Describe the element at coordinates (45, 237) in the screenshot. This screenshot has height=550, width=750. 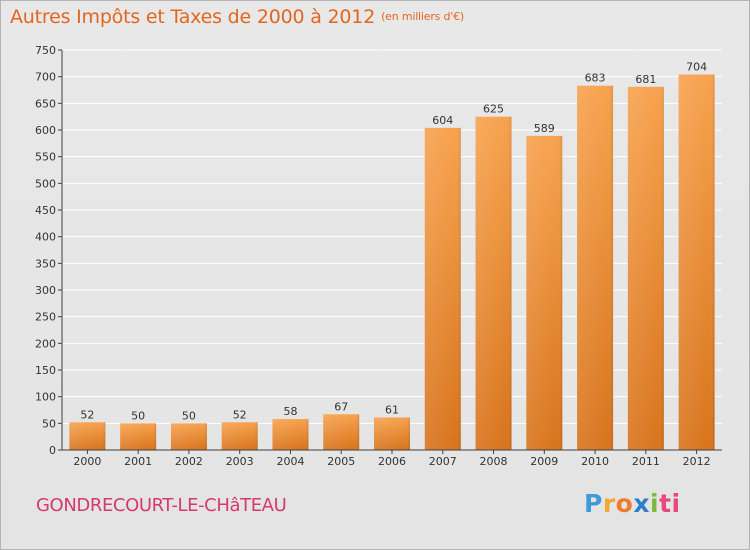
I see `y-tick-label: 400` at that location.